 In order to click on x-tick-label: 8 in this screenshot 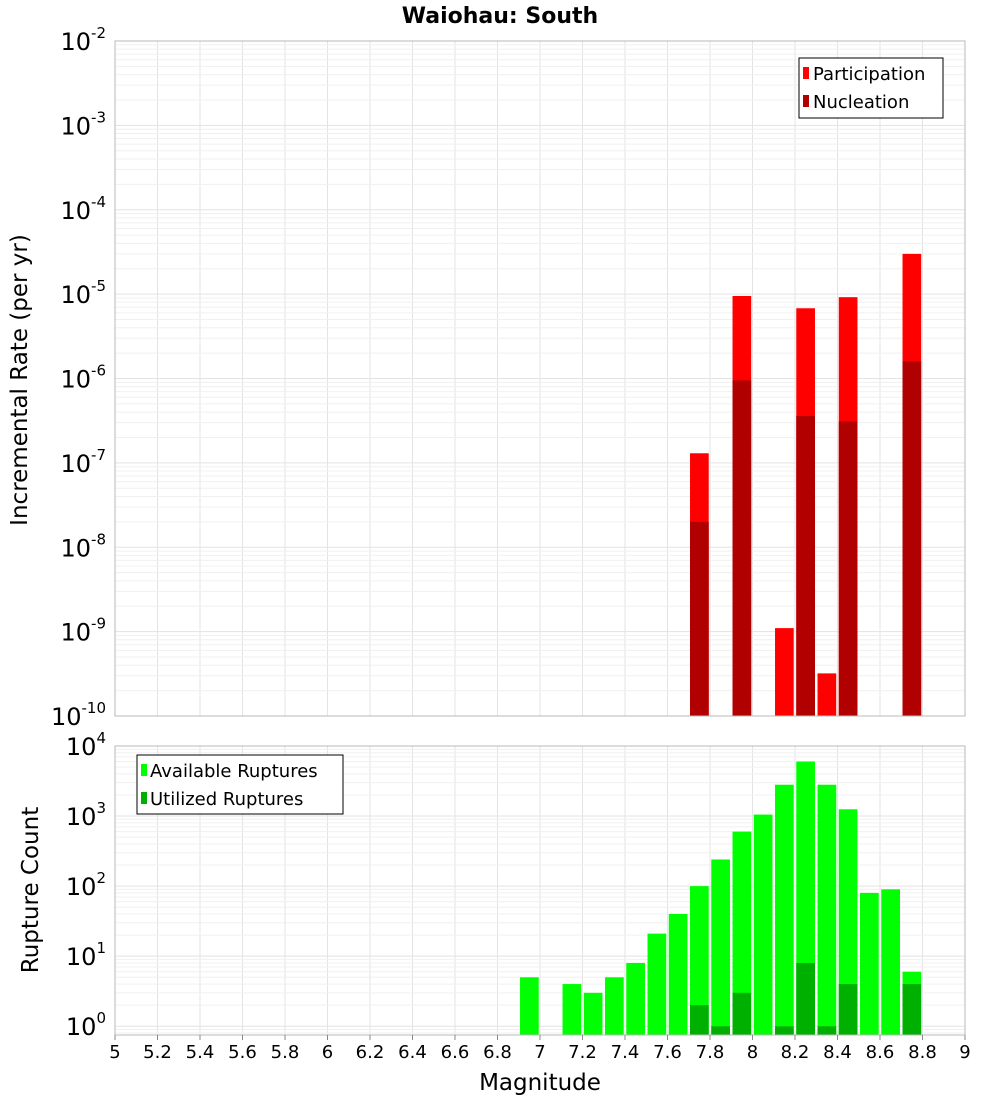, I will do `click(752, 1052)`.